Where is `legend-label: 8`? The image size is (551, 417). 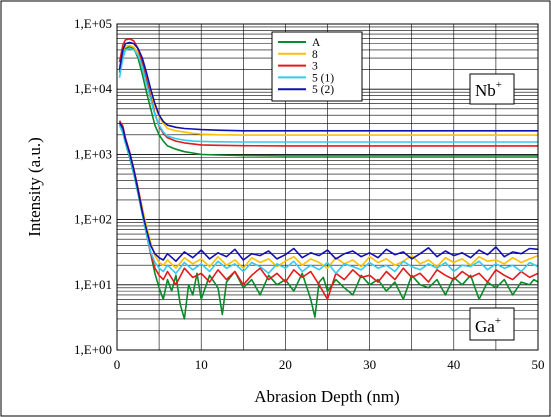
legend-label: 8 is located at coordinates (315, 55).